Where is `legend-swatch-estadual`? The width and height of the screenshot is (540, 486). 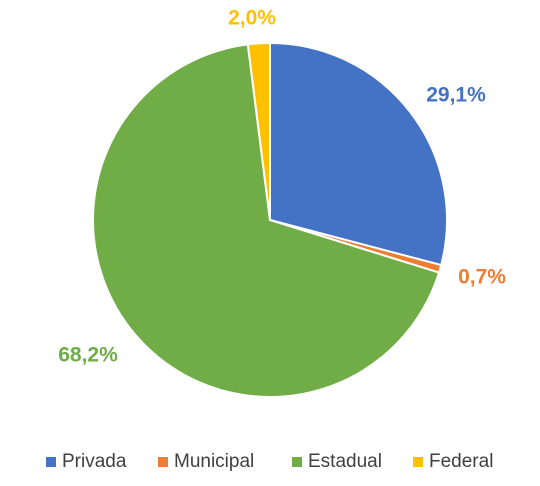 legend-swatch-estadual is located at coordinates (297, 462).